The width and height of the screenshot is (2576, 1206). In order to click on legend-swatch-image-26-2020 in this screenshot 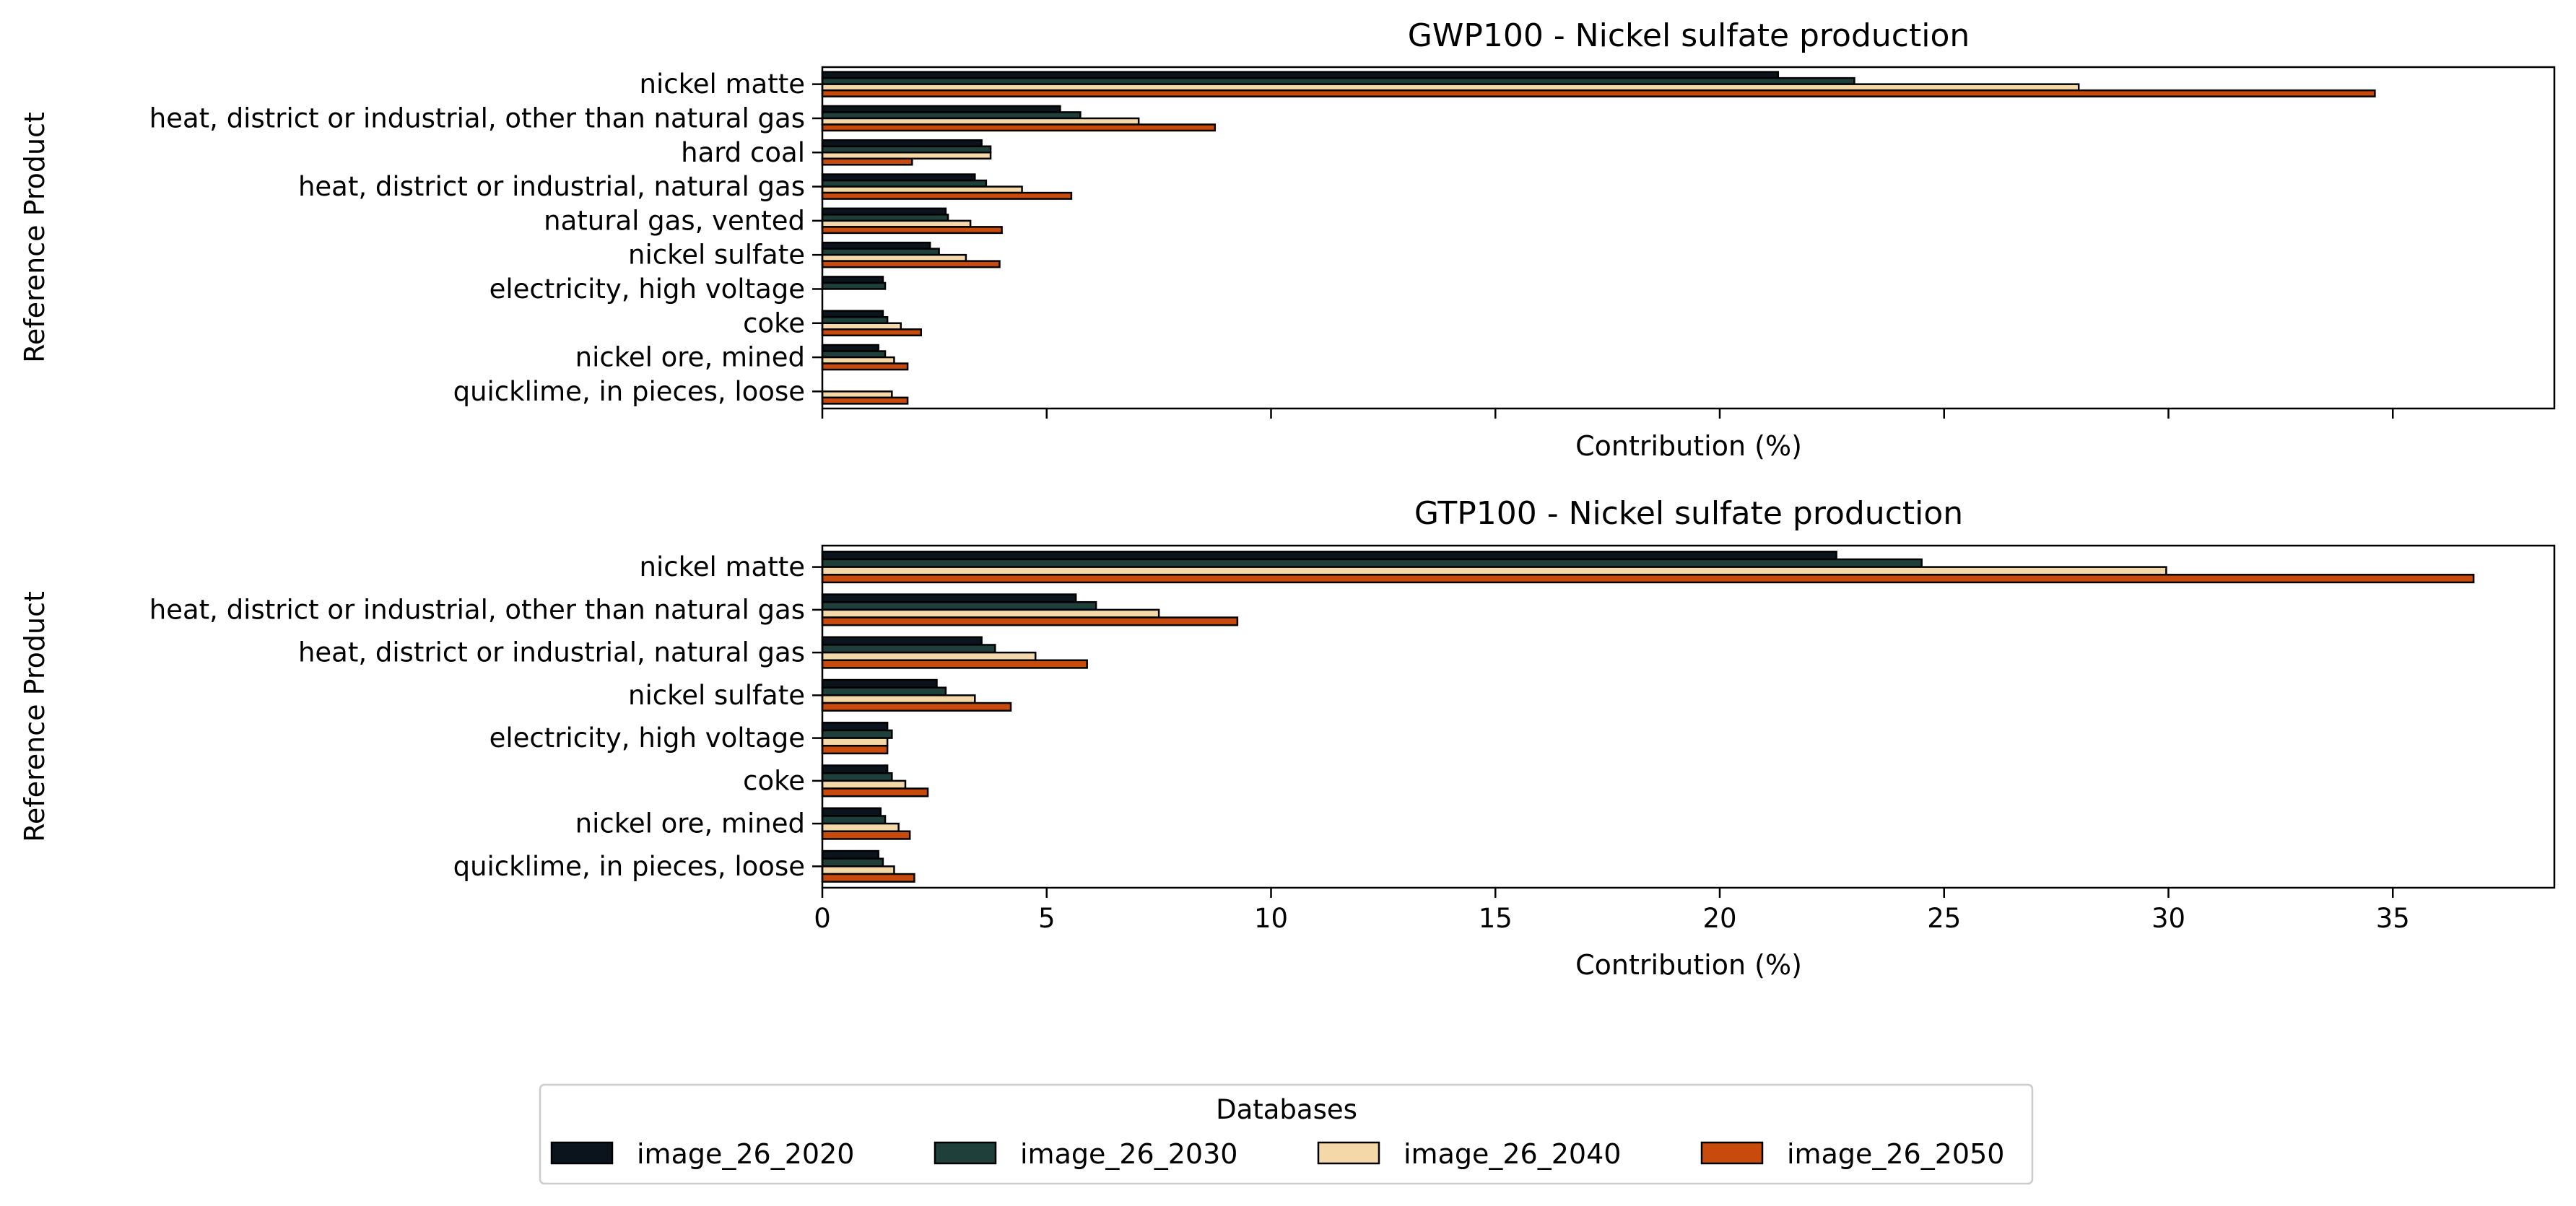, I will do `click(582, 1153)`.